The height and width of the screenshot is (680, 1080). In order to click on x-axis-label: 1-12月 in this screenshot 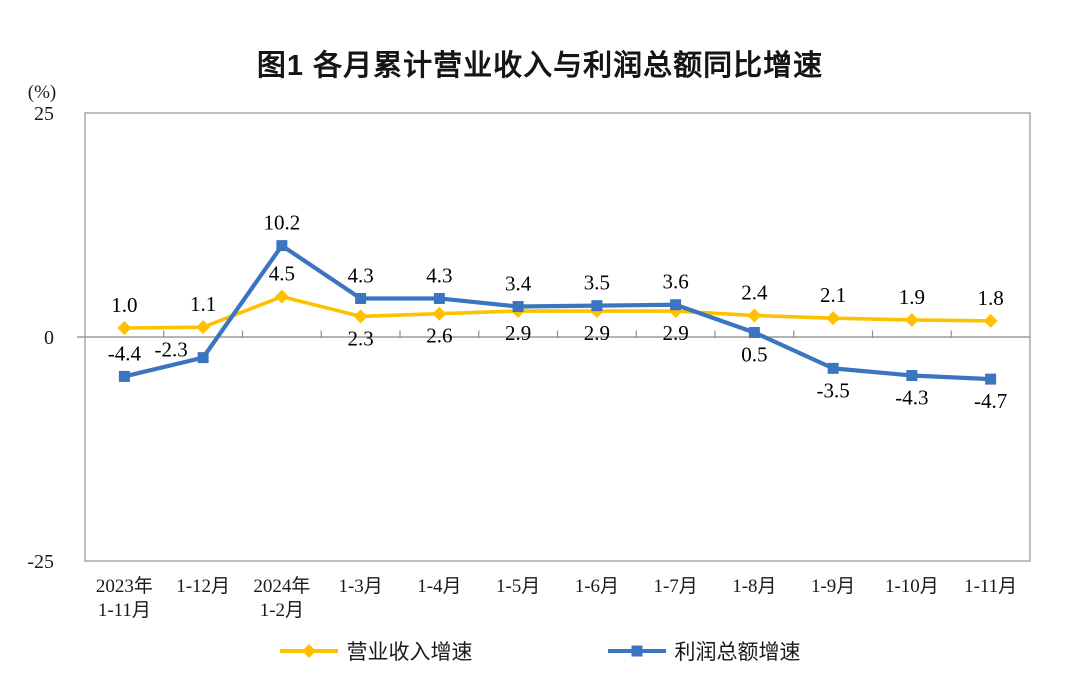, I will do `click(203, 586)`.